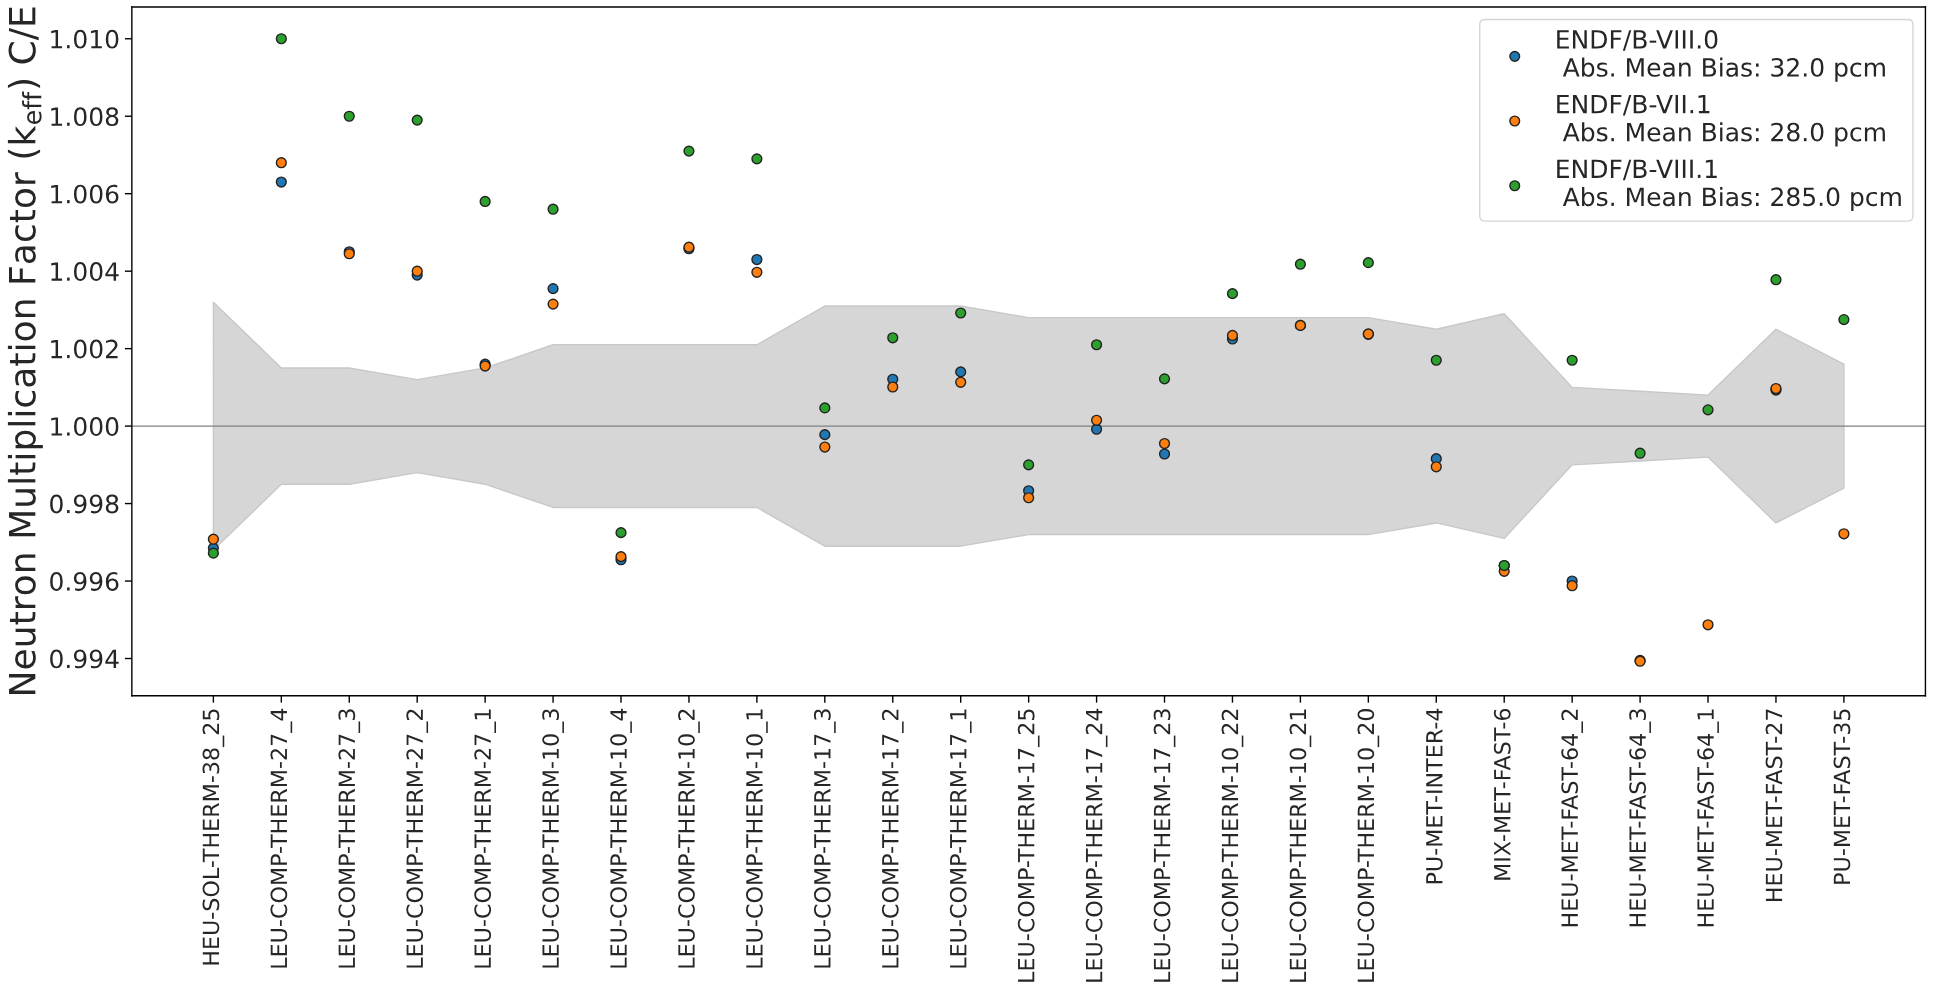 This screenshot has height=1001, width=1939. What do you see at coordinates (1232, 845) in the screenshot?
I see `x-tick-label: LEU-COMP-THERM-10_22` at bounding box center [1232, 845].